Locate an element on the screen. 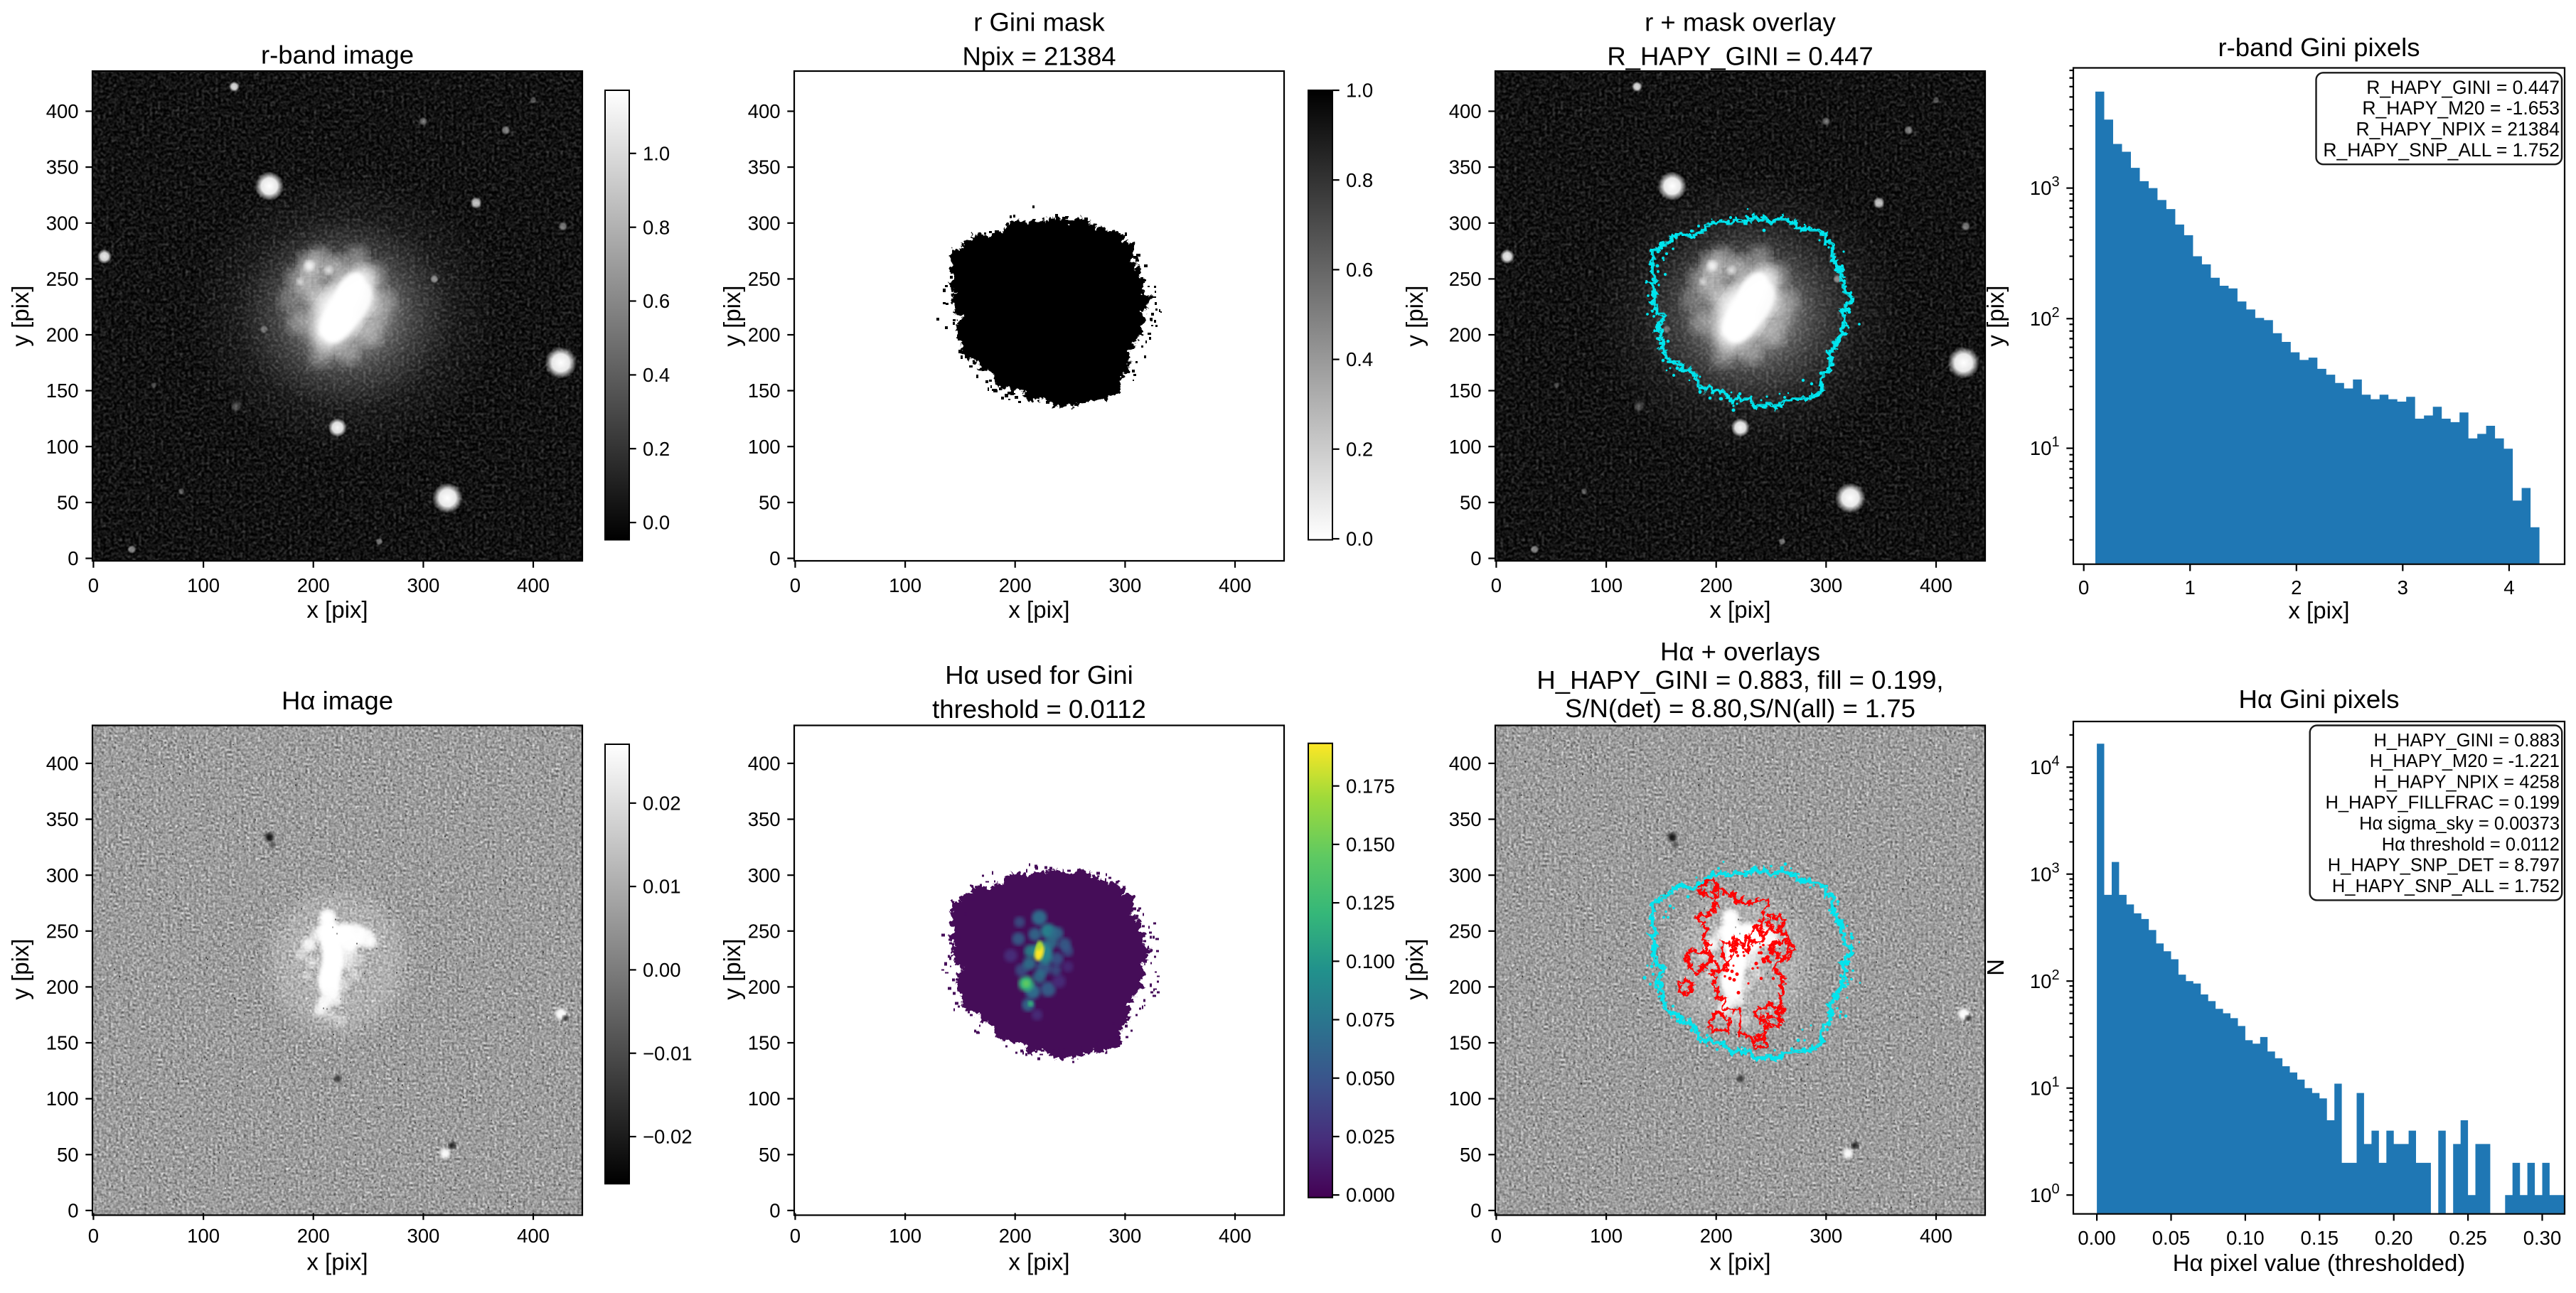 Image resolution: width=2576 pixels, height=1293 pixels. svg-text: H_HAPY_SNP_ALL = 1.752 is located at coordinates (2446, 886).